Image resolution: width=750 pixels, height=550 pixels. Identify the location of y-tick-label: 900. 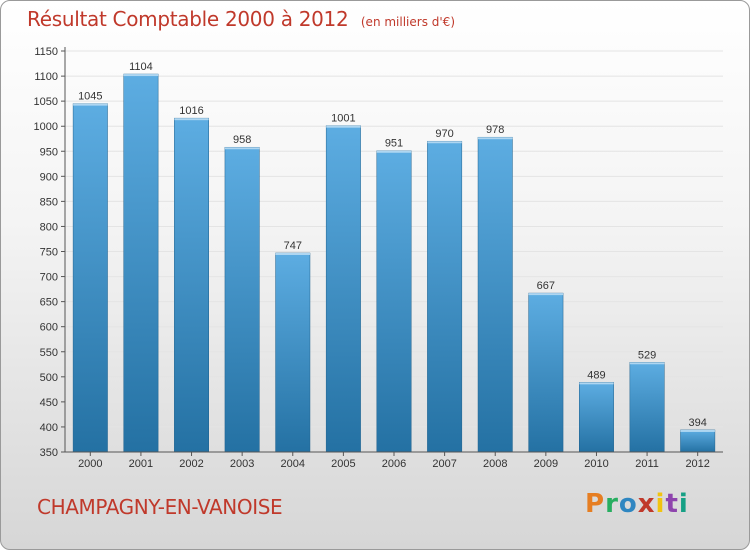
(49, 177).